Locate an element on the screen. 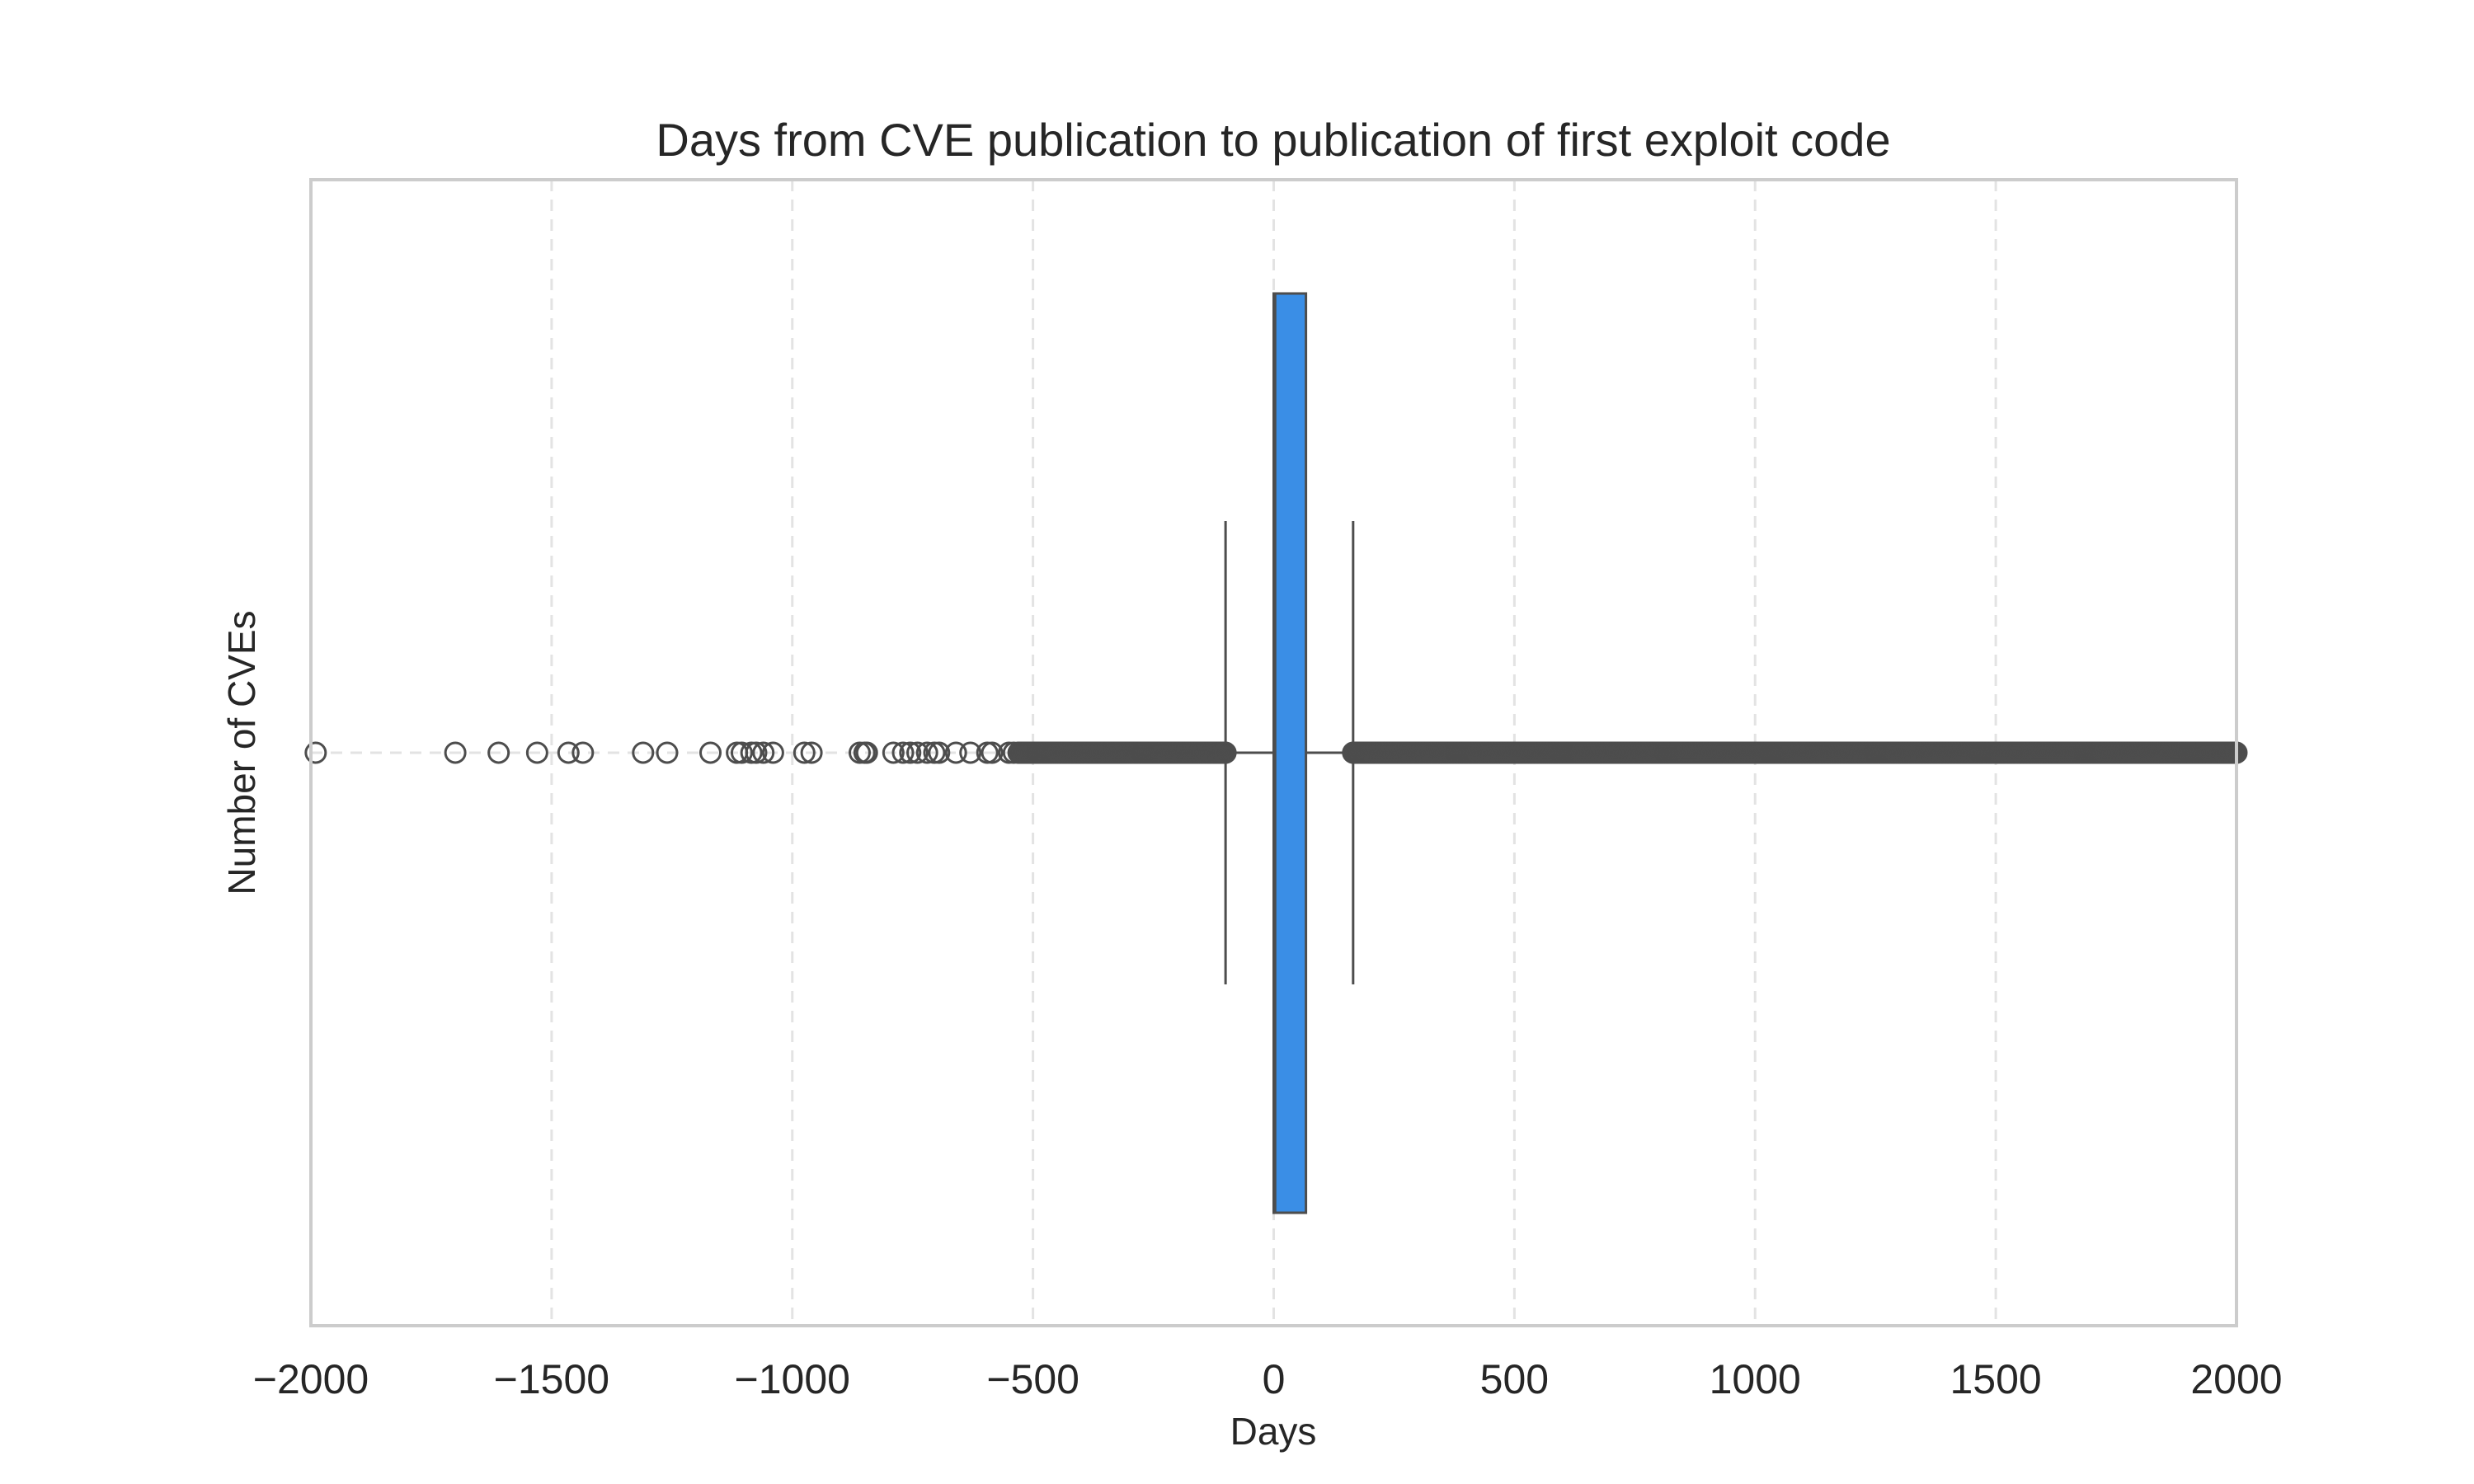  x-tick-label: −1000 is located at coordinates (792, 1379).